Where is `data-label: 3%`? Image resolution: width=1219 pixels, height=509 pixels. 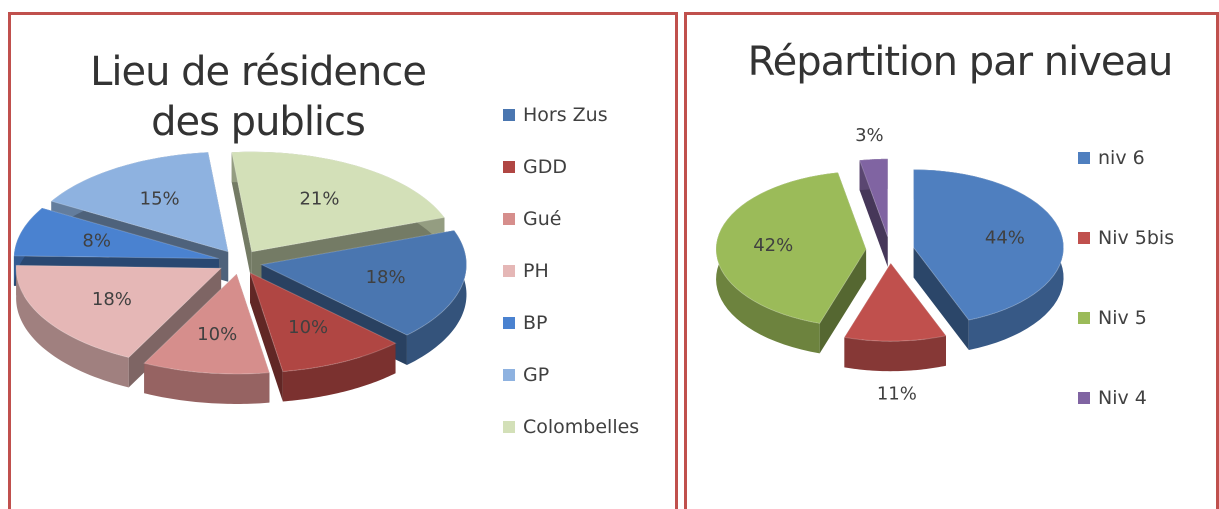 data-label: 3% is located at coordinates (869, 135).